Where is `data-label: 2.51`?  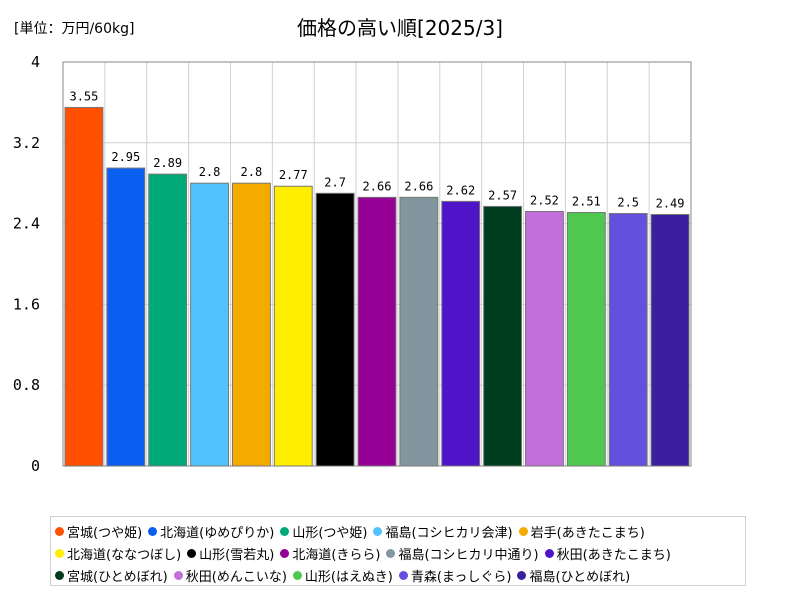
data-label: 2.51 is located at coordinates (586, 201).